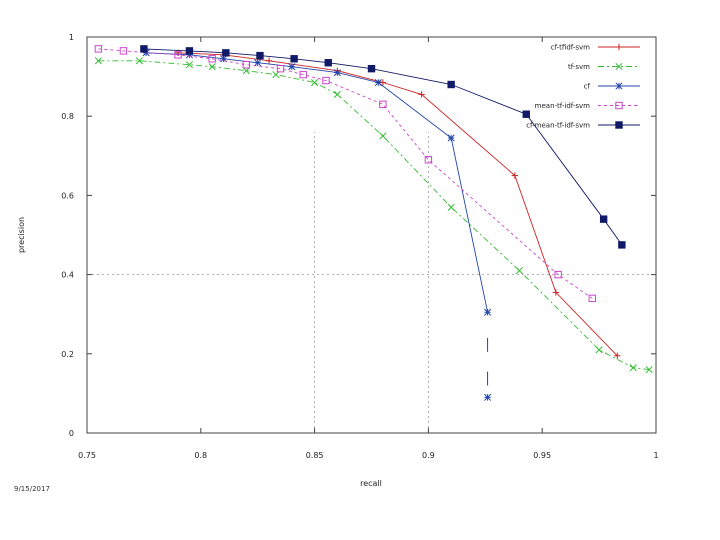 This screenshot has width=720, height=540. What do you see at coordinates (87, 455) in the screenshot?
I see `x-tick-label: 0.75` at bounding box center [87, 455].